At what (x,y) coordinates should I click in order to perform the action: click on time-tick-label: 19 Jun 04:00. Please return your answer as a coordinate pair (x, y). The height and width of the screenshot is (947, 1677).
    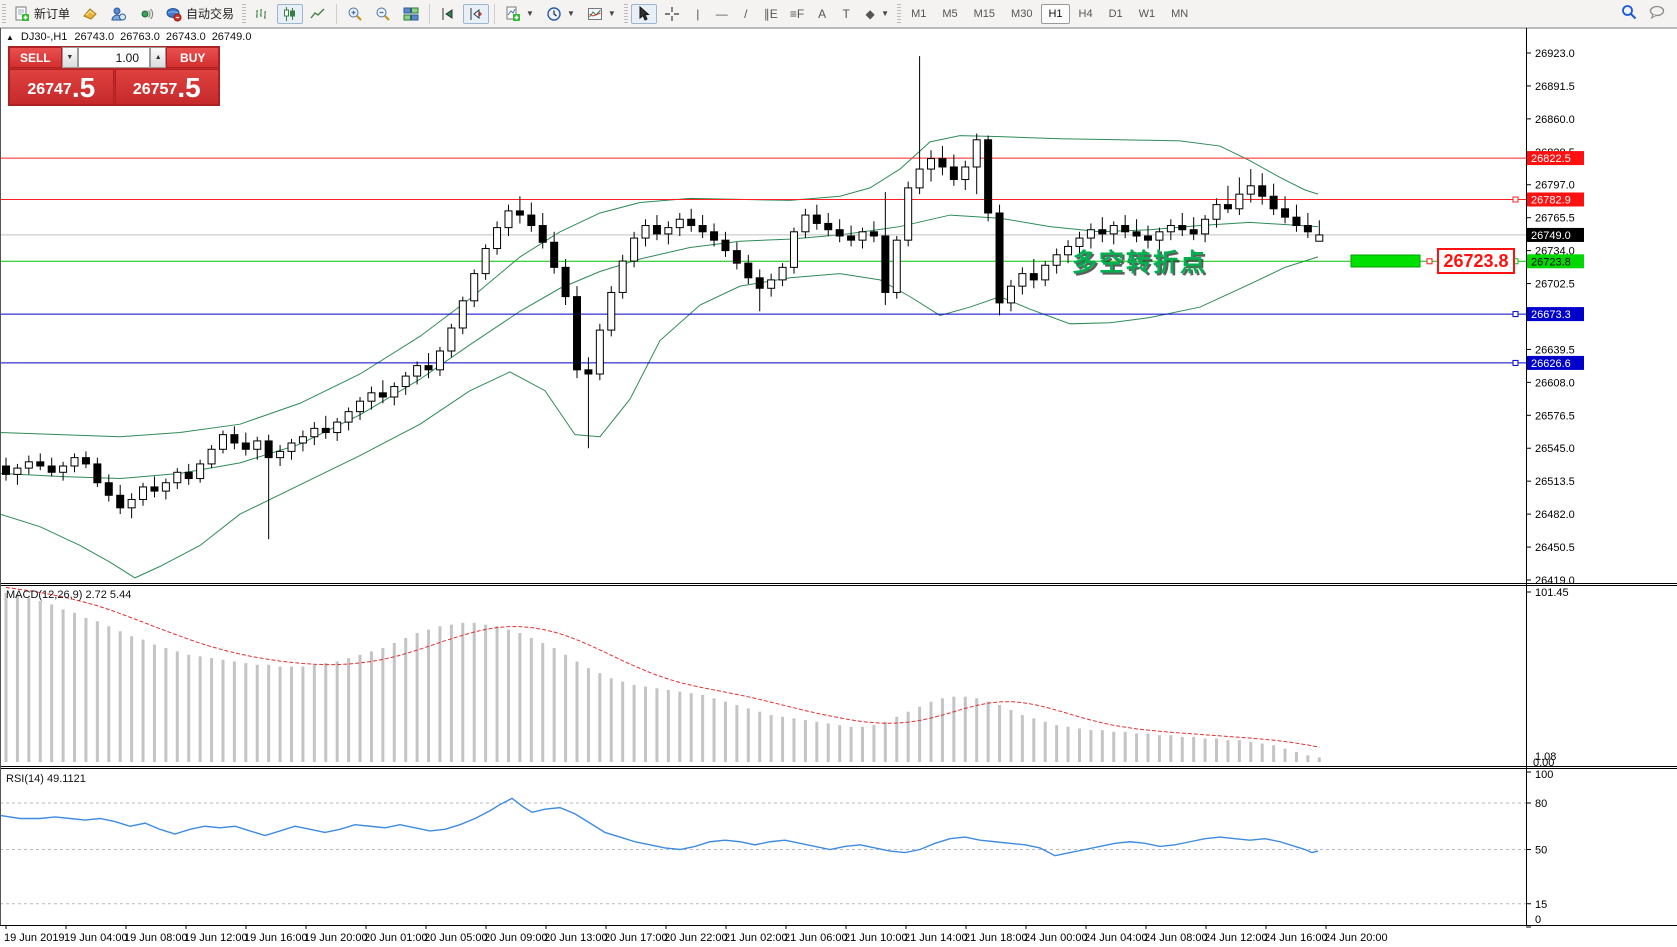
    Looking at the image, I should click on (96, 938).